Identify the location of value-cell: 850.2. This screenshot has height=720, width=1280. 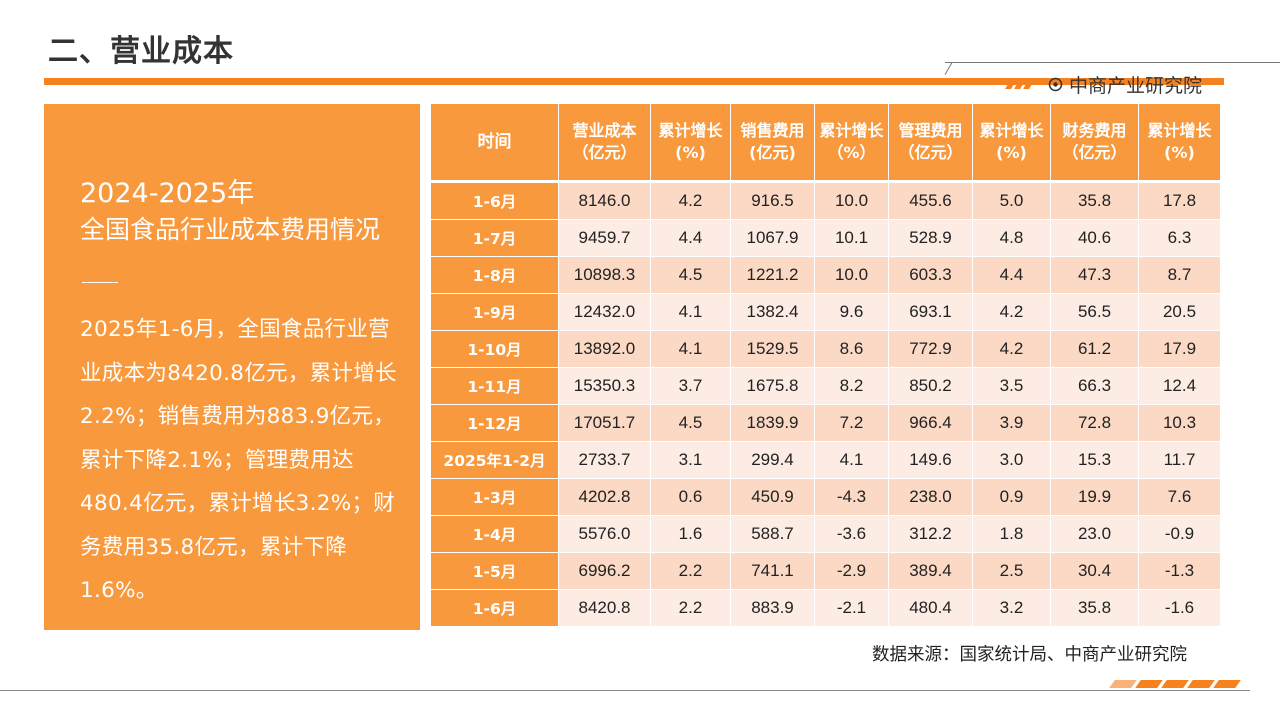
(931, 385).